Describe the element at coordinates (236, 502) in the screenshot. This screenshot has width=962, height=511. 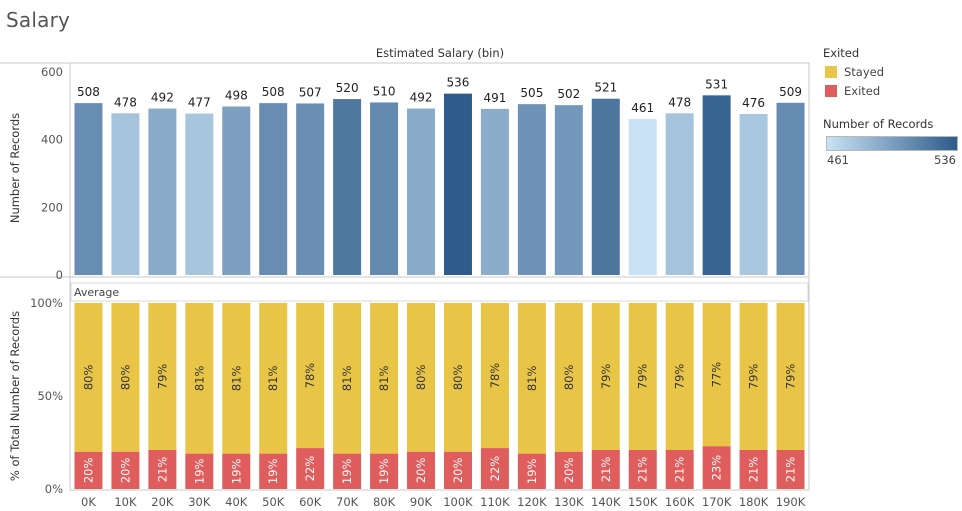
I see `category-label: 40K` at that location.